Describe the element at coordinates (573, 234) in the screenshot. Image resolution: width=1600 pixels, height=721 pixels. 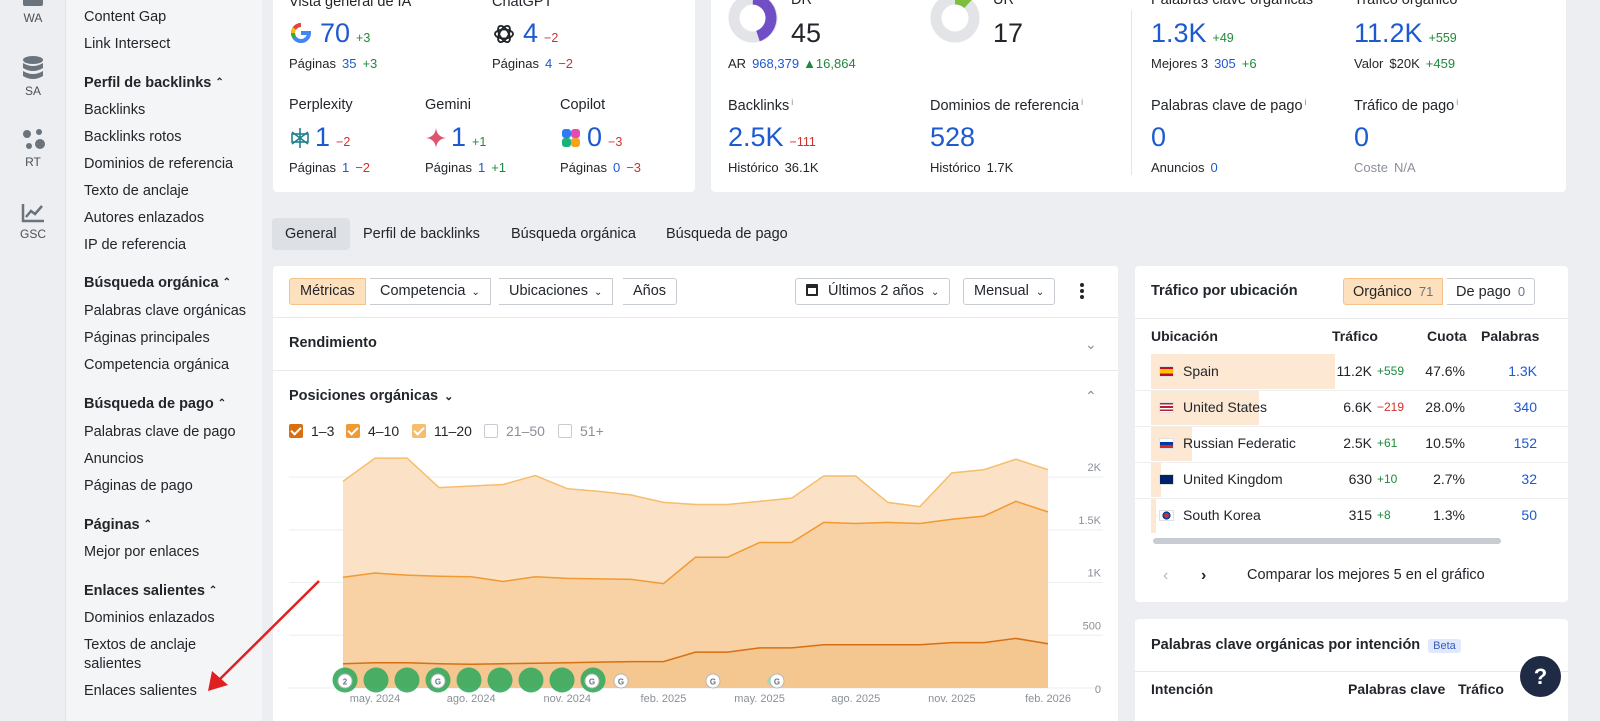
I see `tab-organic-search: Búsqueda orgánica` at that location.